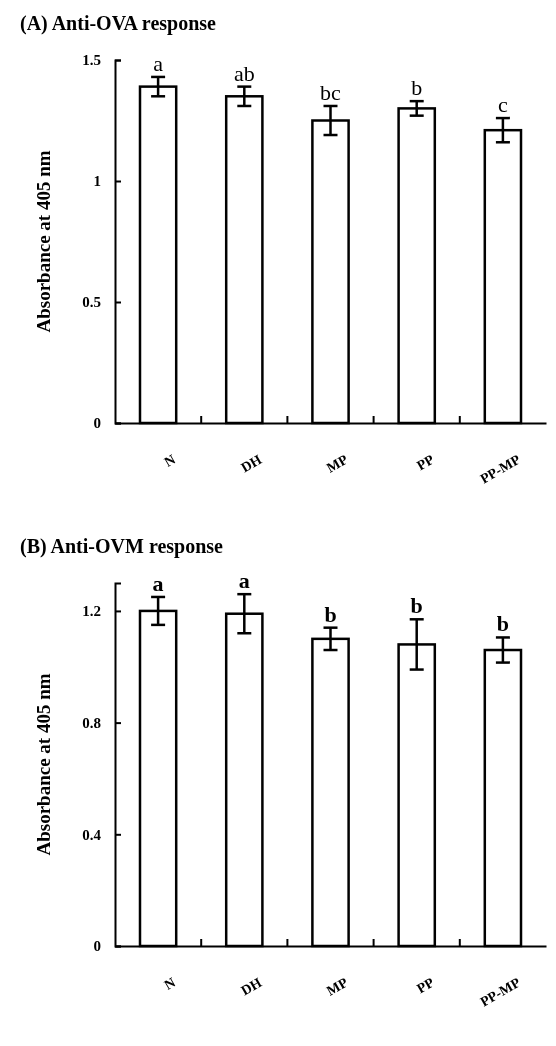 The image size is (556, 1046). I want to click on chart-title: (A) Anti-OVA response, so click(118, 23).